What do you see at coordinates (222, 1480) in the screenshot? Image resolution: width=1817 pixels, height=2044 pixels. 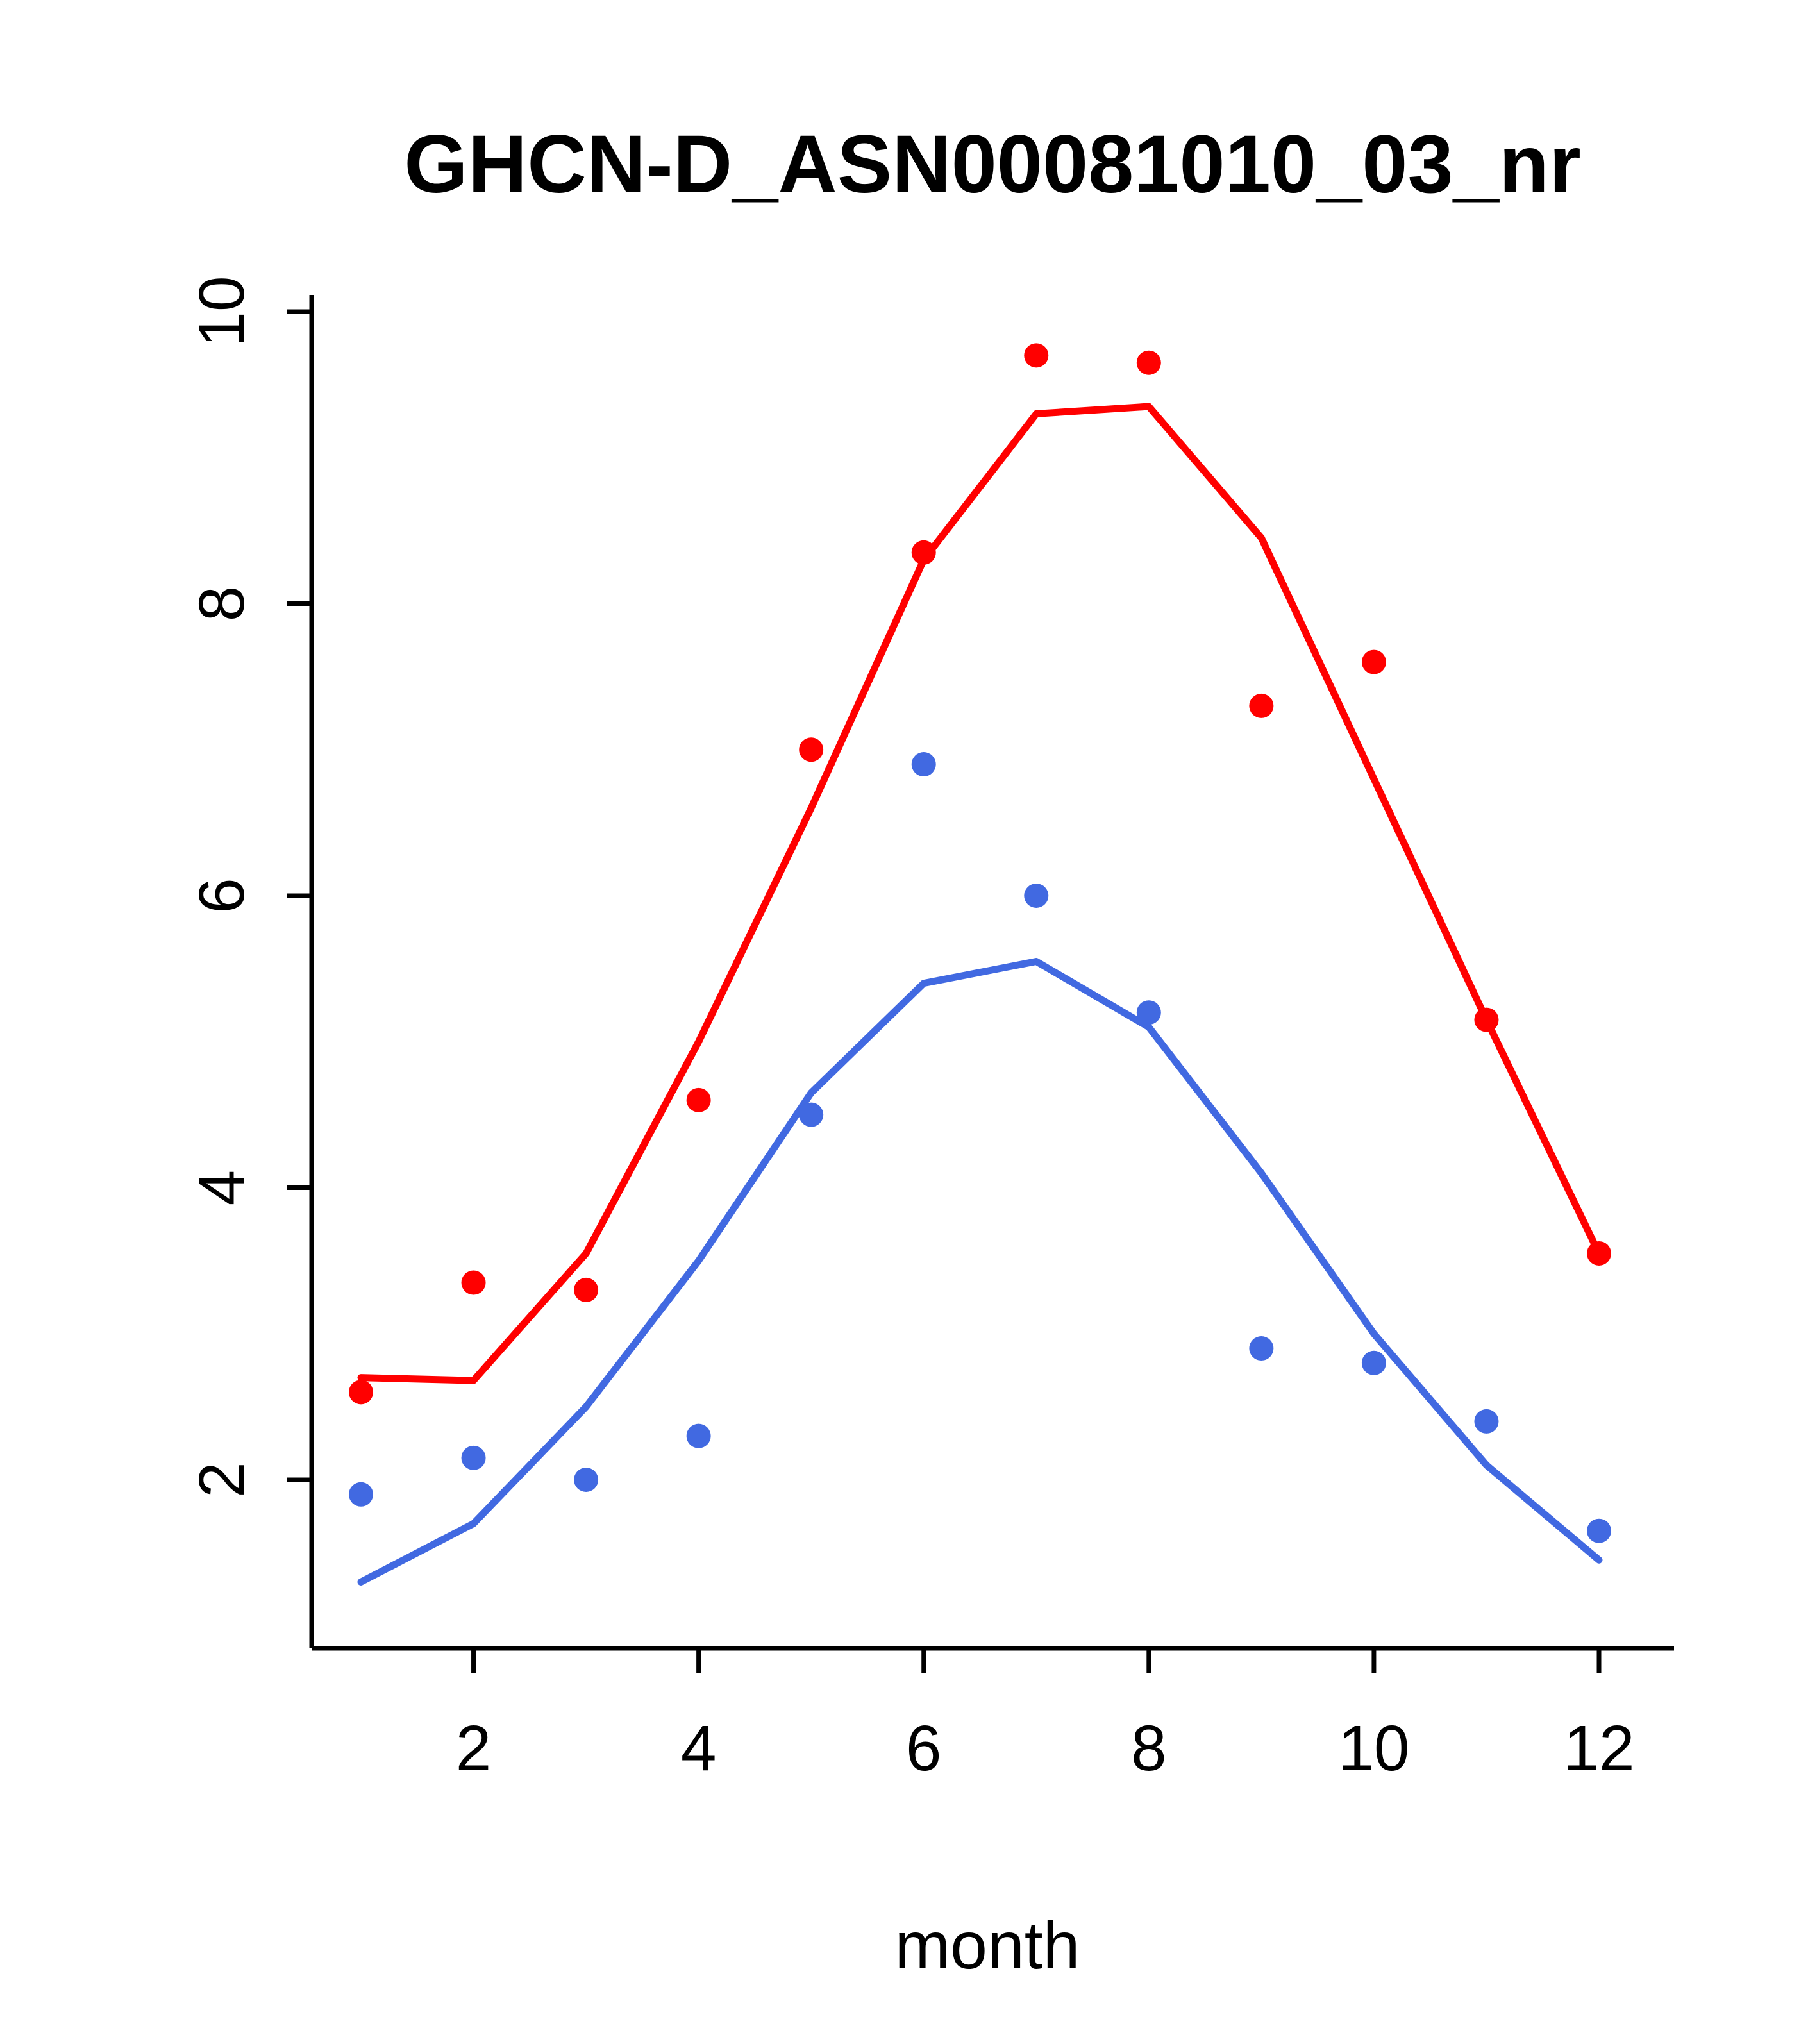 I see `y-tick-label: 2` at bounding box center [222, 1480].